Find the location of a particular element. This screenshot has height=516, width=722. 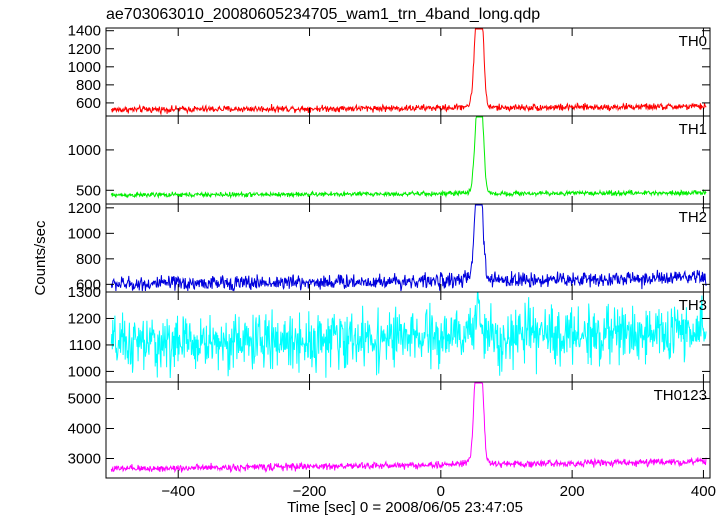

panel-label: TH1 is located at coordinates (693, 129).